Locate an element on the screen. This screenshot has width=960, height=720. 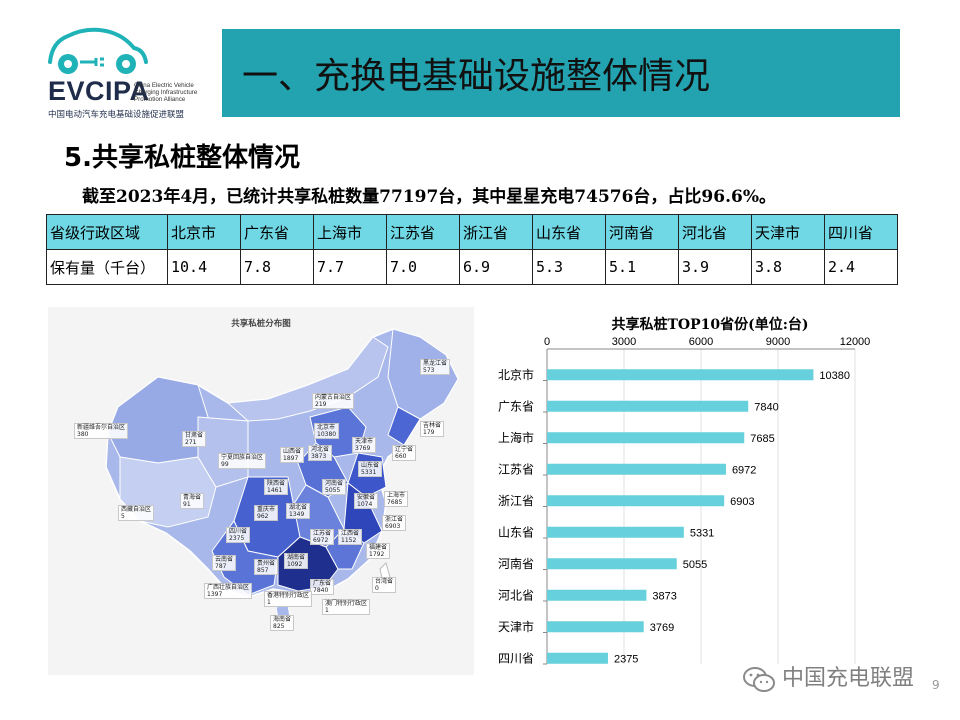
map-label: 江西省 1152 is located at coordinates (350, 537).